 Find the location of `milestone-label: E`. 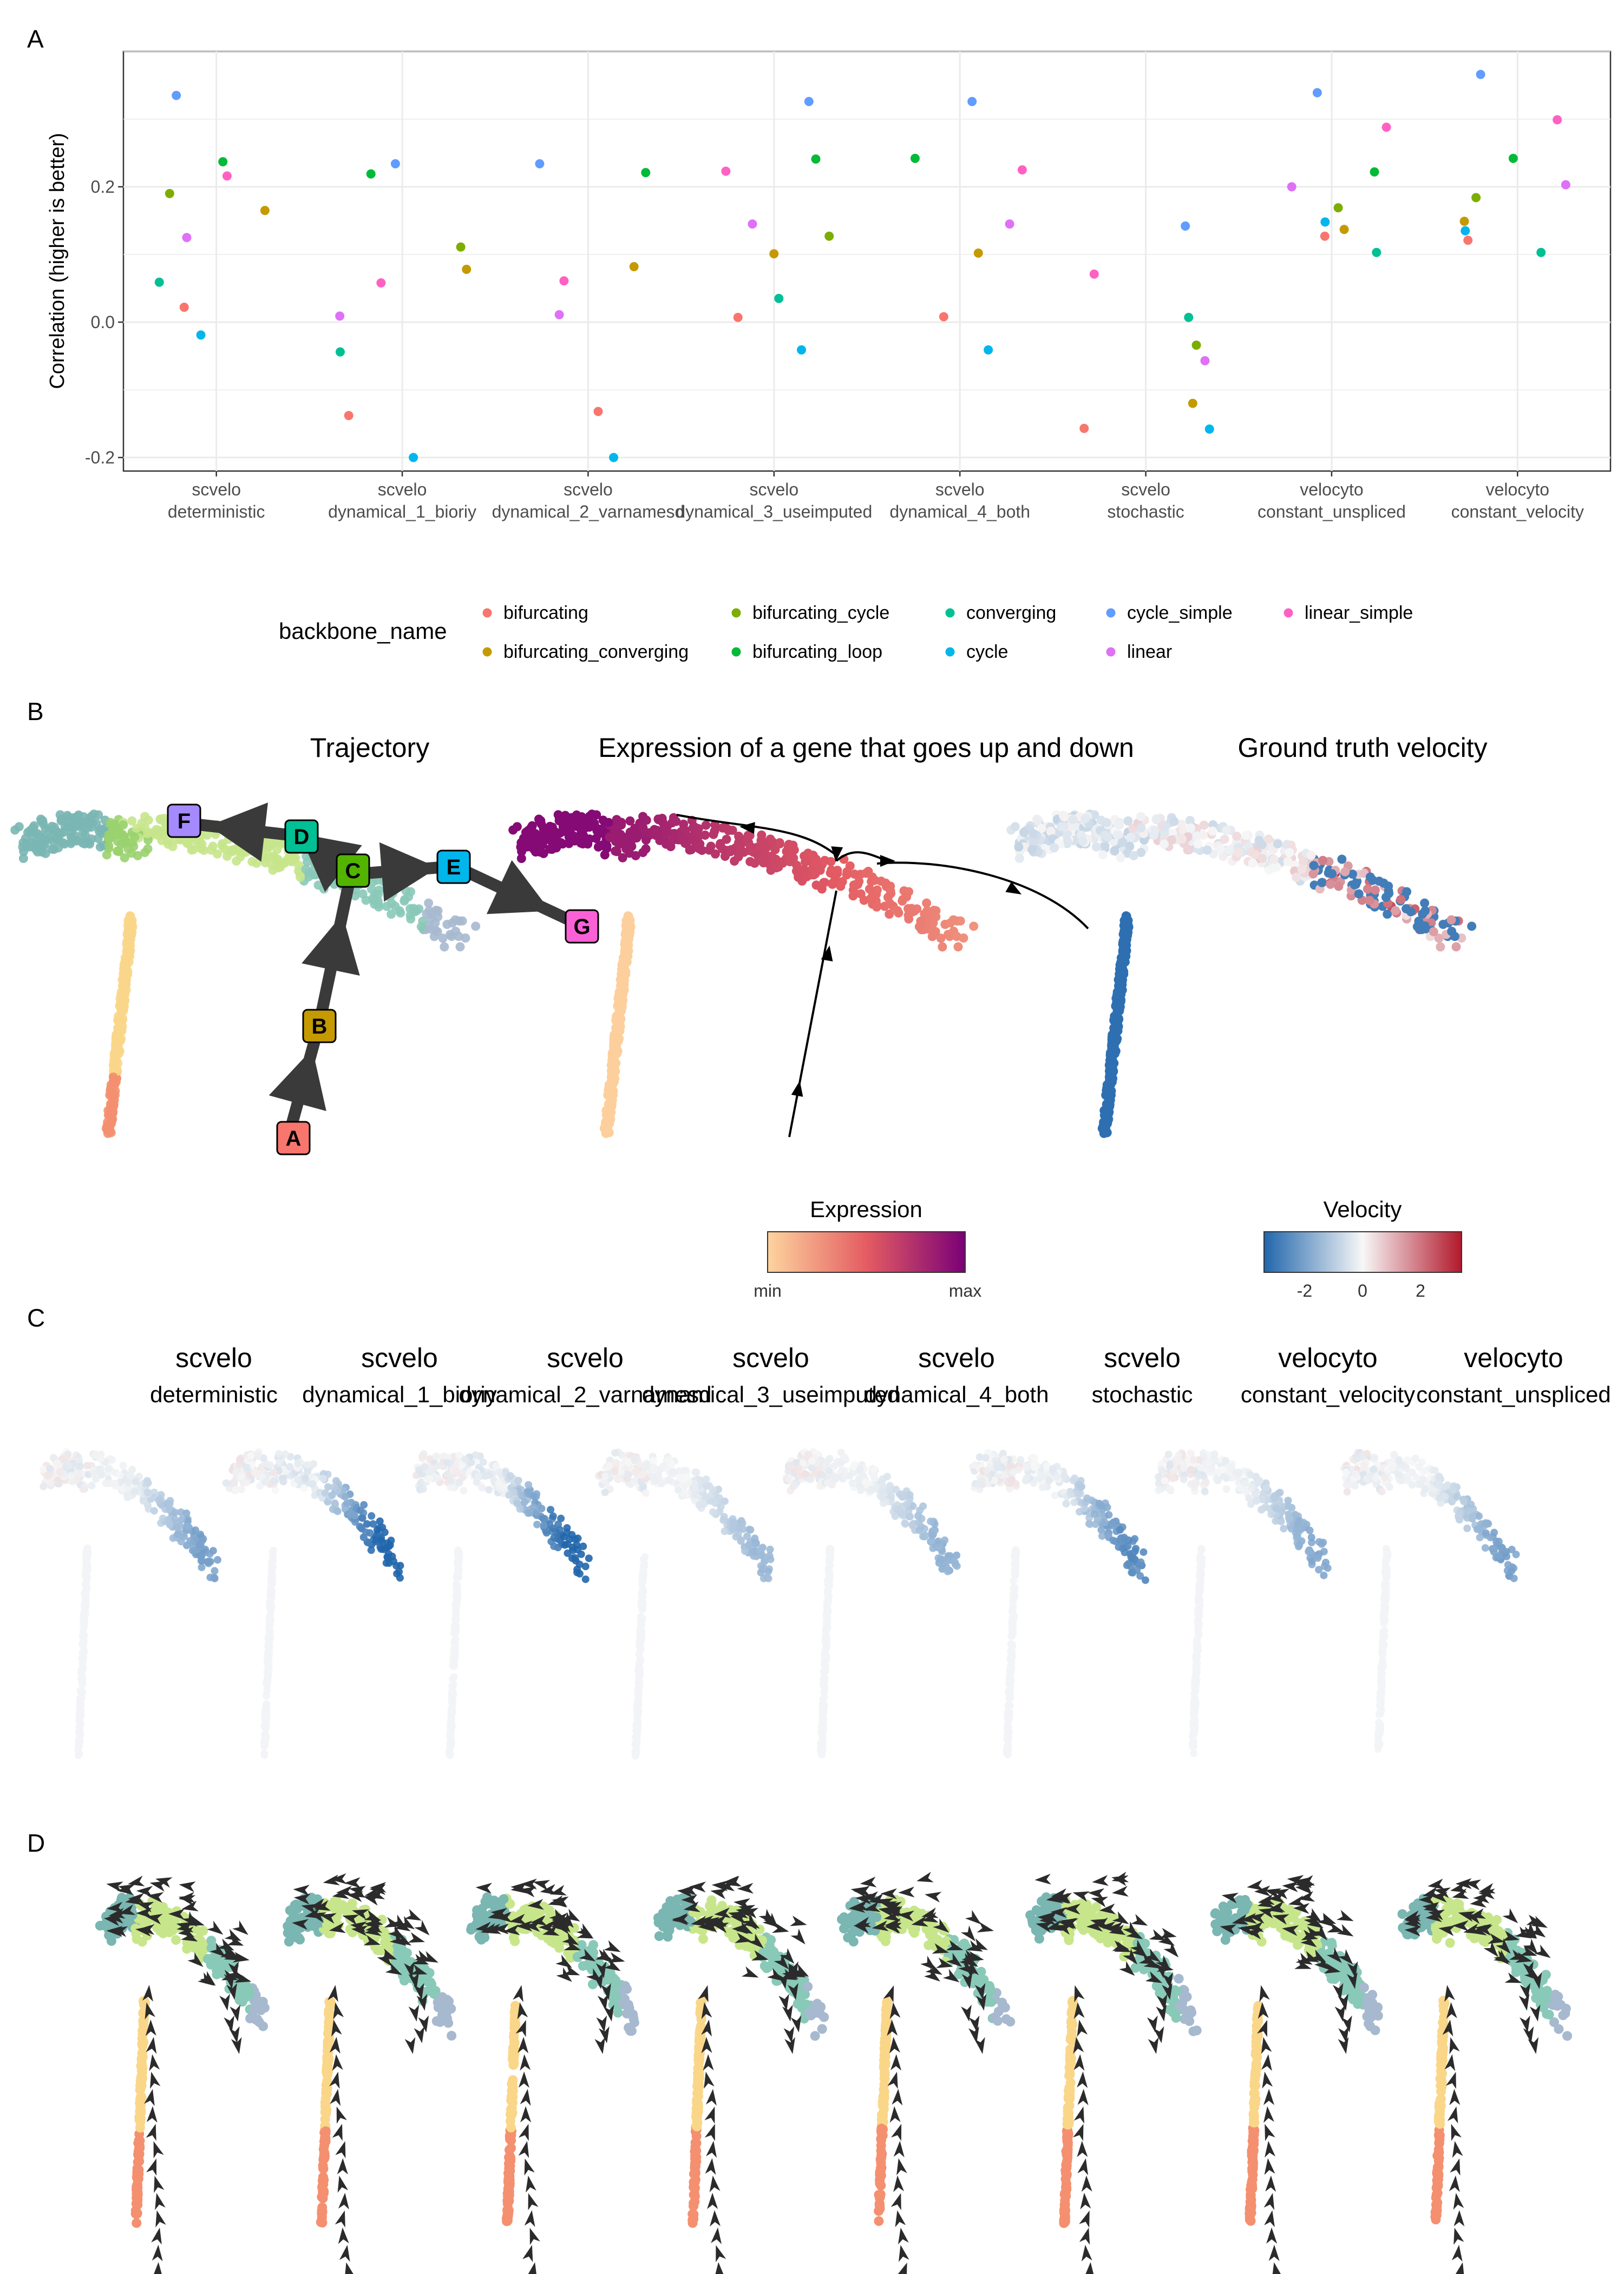

milestone-label: E is located at coordinates (454, 867).